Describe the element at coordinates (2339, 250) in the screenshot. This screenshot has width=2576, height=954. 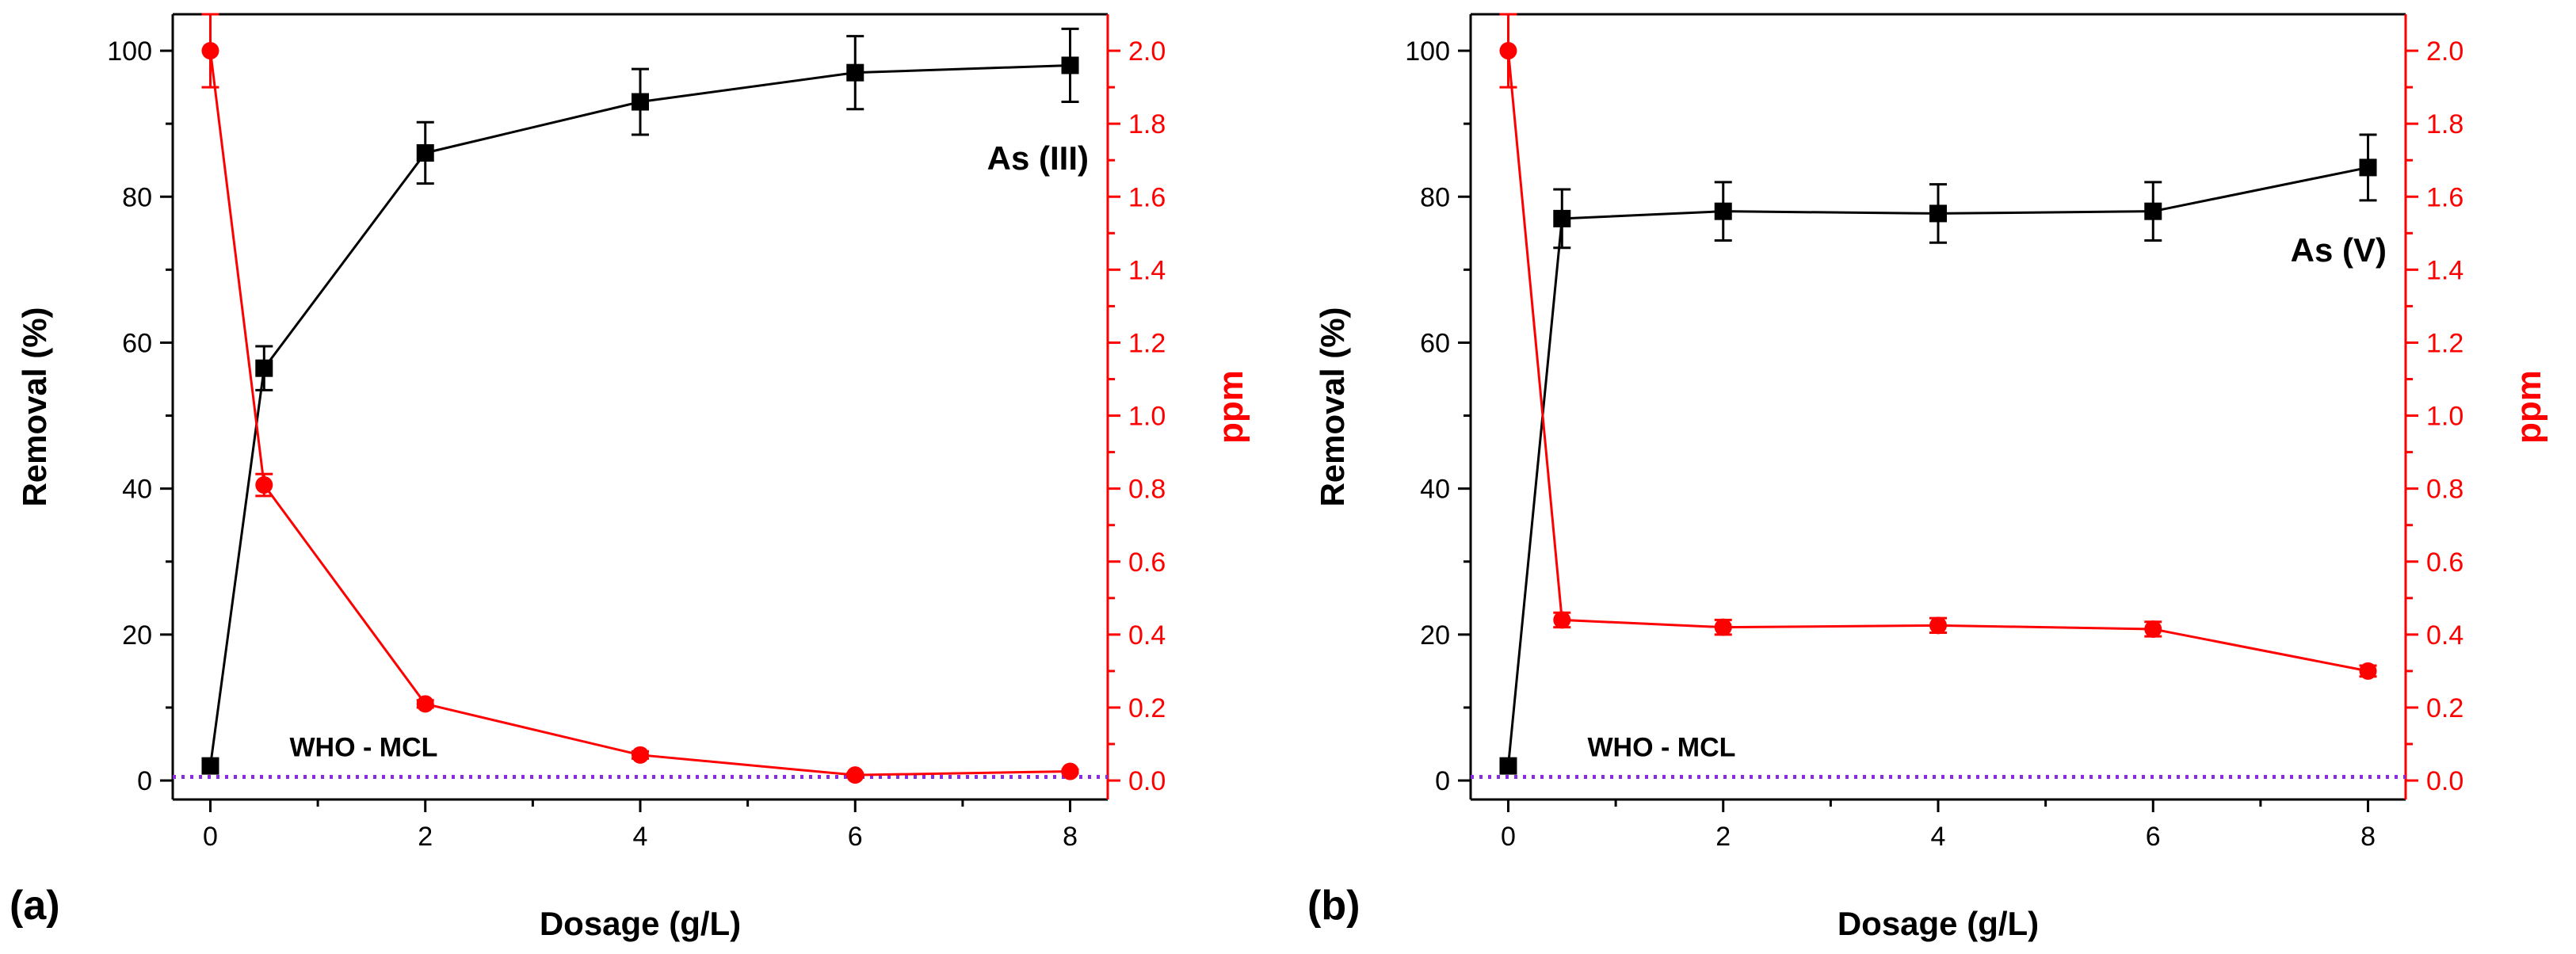
I see `species-annotation: As (V)` at that location.